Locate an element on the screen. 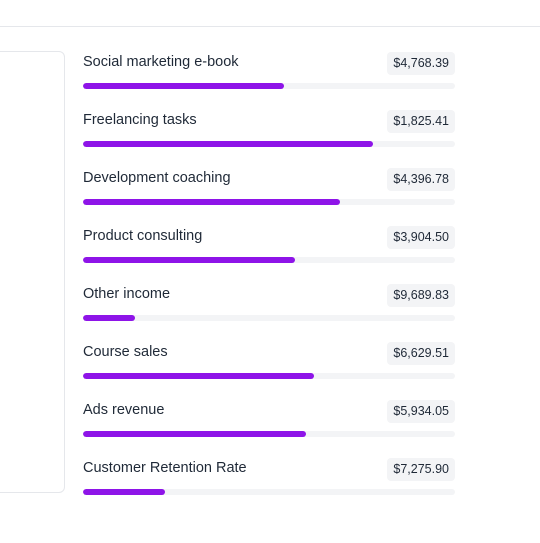 This screenshot has height=543, width=540. amount-badge: $4,396.78 is located at coordinates (421, 179).